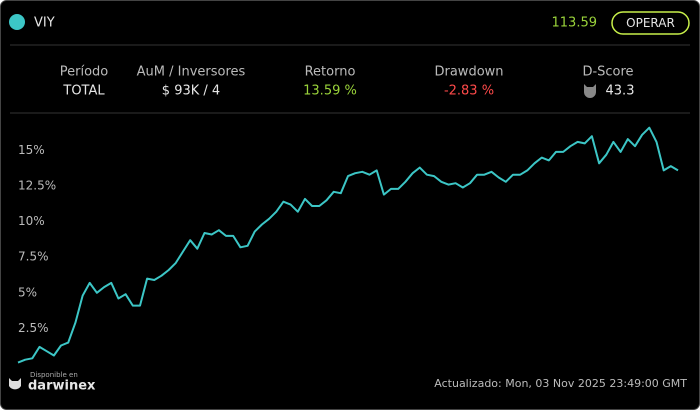 This screenshot has width=700, height=414. I want to click on y-tick-label: 5%, so click(27, 292).